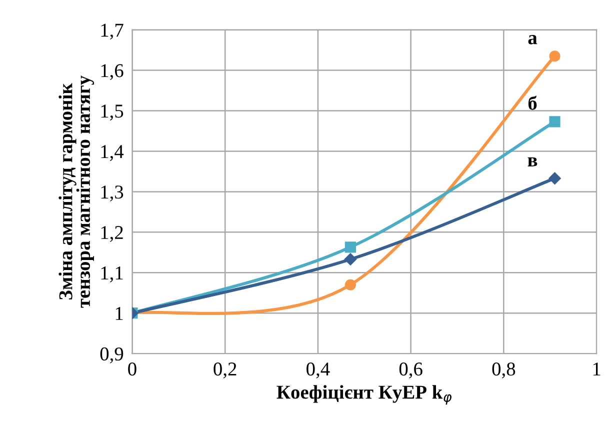 The height and width of the screenshot is (426, 615). Describe the element at coordinates (225, 370) in the screenshot. I see `x-tick-label: 0,2` at that location.